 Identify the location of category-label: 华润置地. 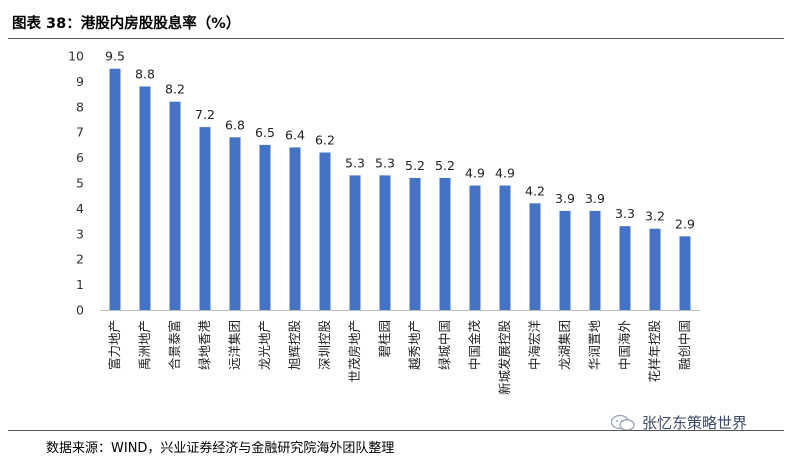
(594, 345).